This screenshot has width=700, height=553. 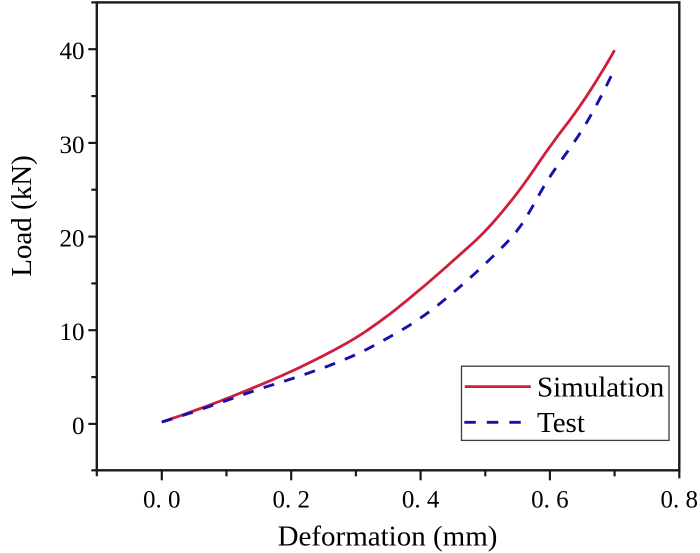 What do you see at coordinates (680, 500) in the screenshot?
I see `svg-text: 0. 8` at bounding box center [680, 500].